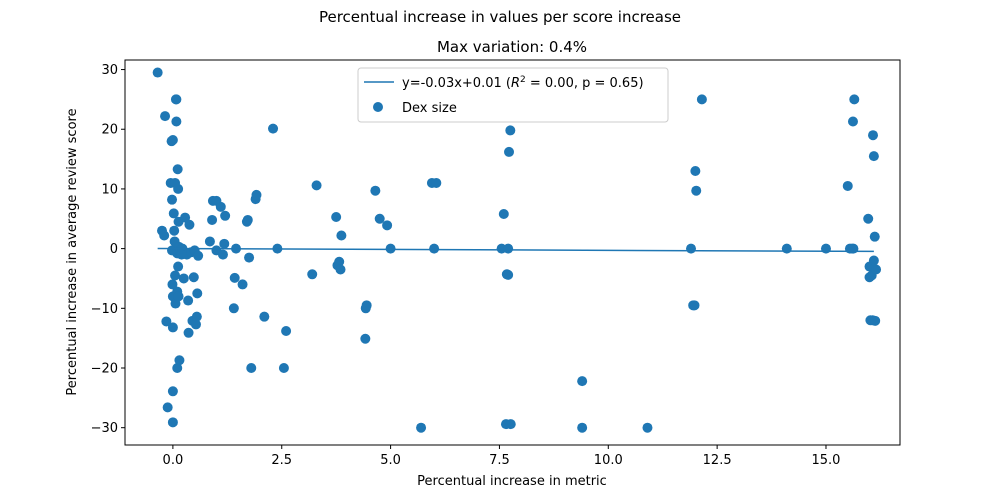 The height and width of the screenshot is (500, 1000). What do you see at coordinates (456, 83) in the screenshot?
I see `legend-line-label-part-1: y=-0.03x+0.01 (` at bounding box center [456, 83].